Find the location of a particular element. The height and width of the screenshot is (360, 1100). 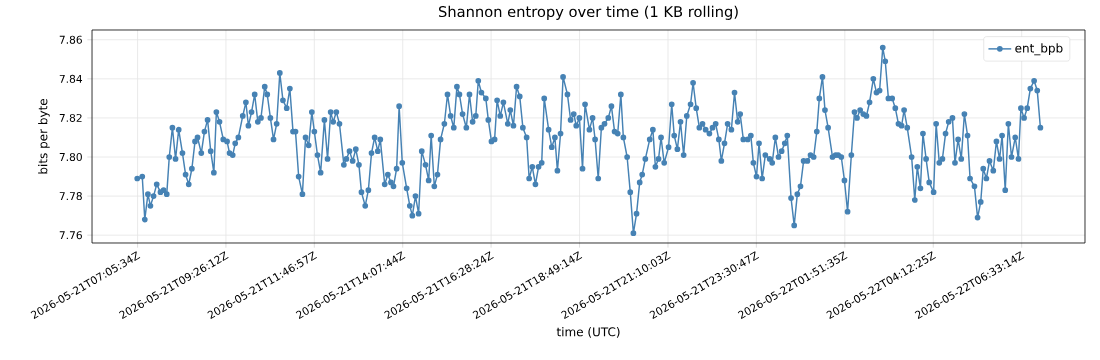

y-tick-label: 7.78 is located at coordinates (70, 196).